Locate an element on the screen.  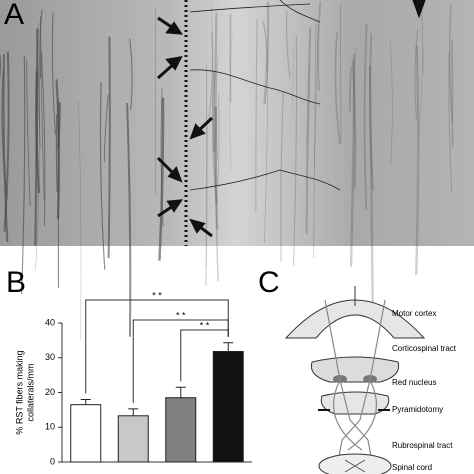
diagram-label: Motor cortex is located at coordinates (414, 313).